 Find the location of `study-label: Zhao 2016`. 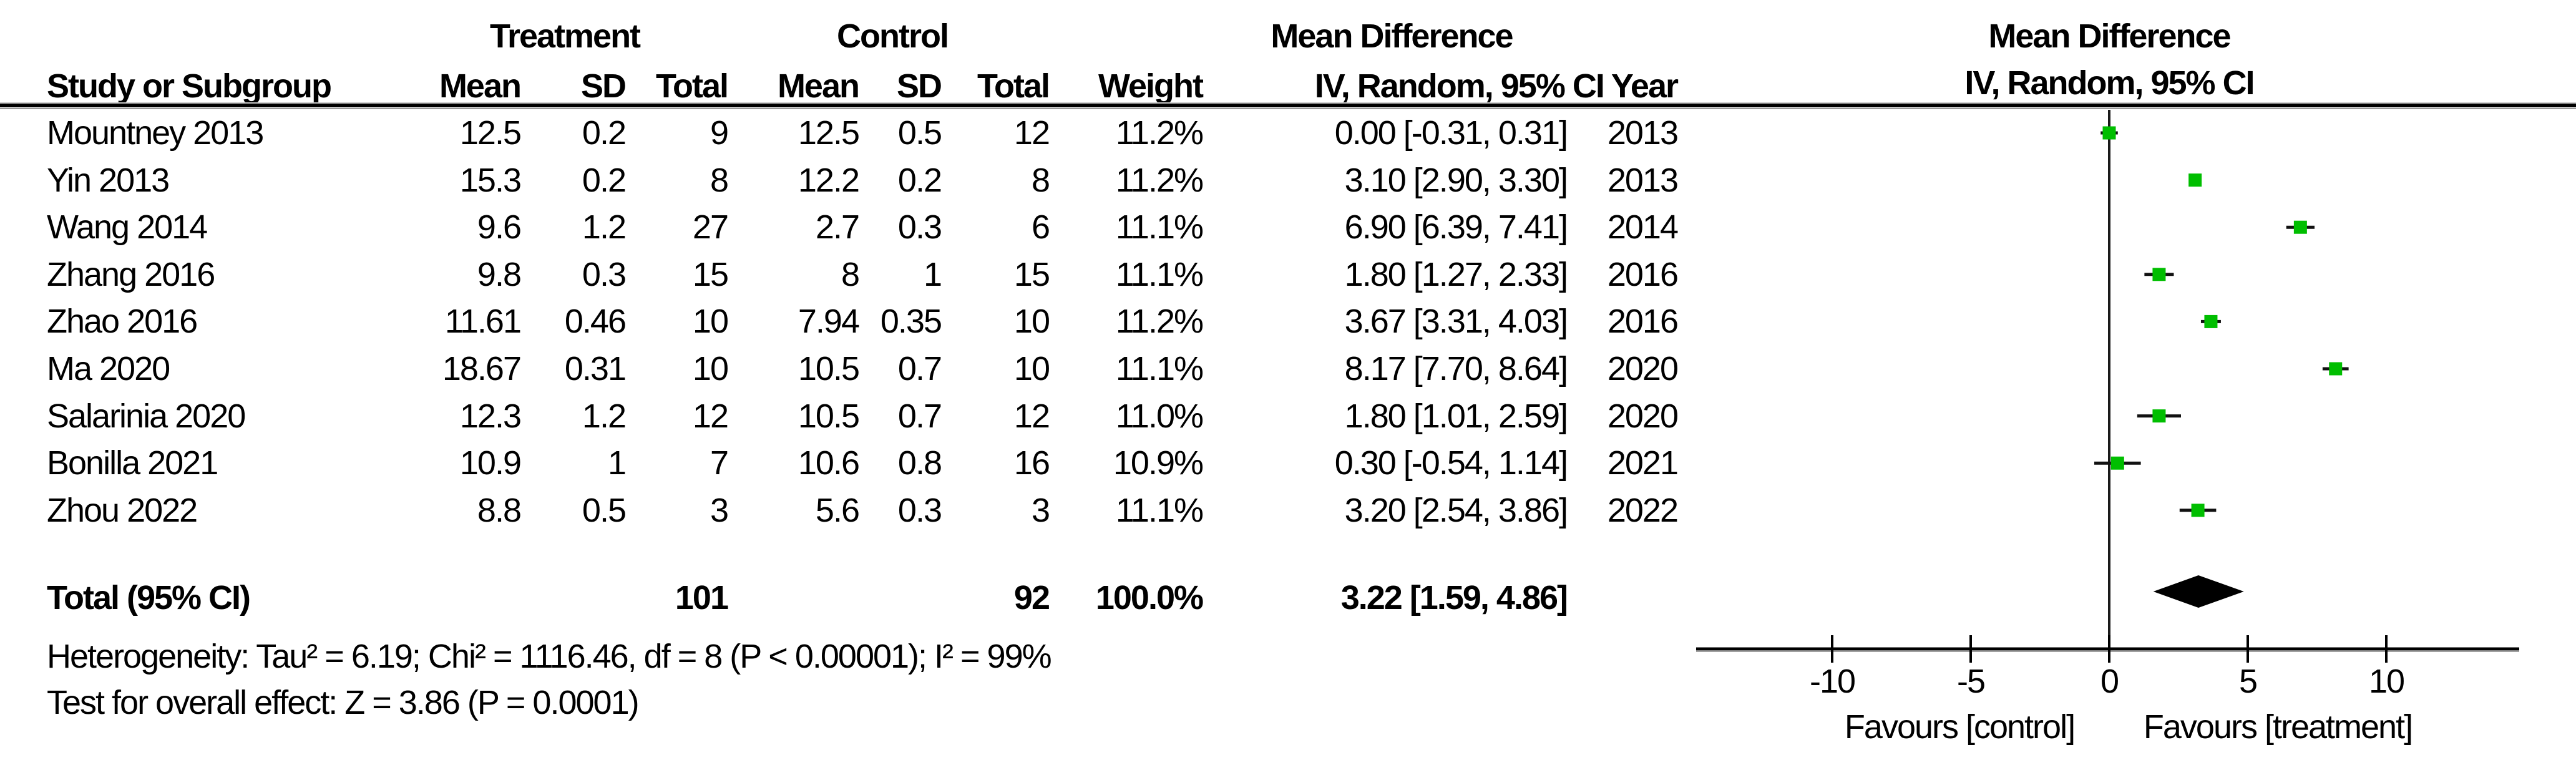

study-label: Zhao 2016 is located at coordinates (122, 322).